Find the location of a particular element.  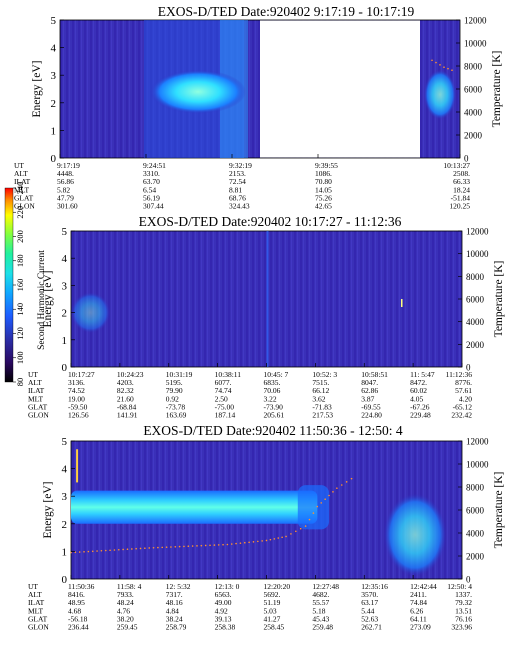

panel-3-y2-tick-label: 8000 is located at coordinates (475, 488).